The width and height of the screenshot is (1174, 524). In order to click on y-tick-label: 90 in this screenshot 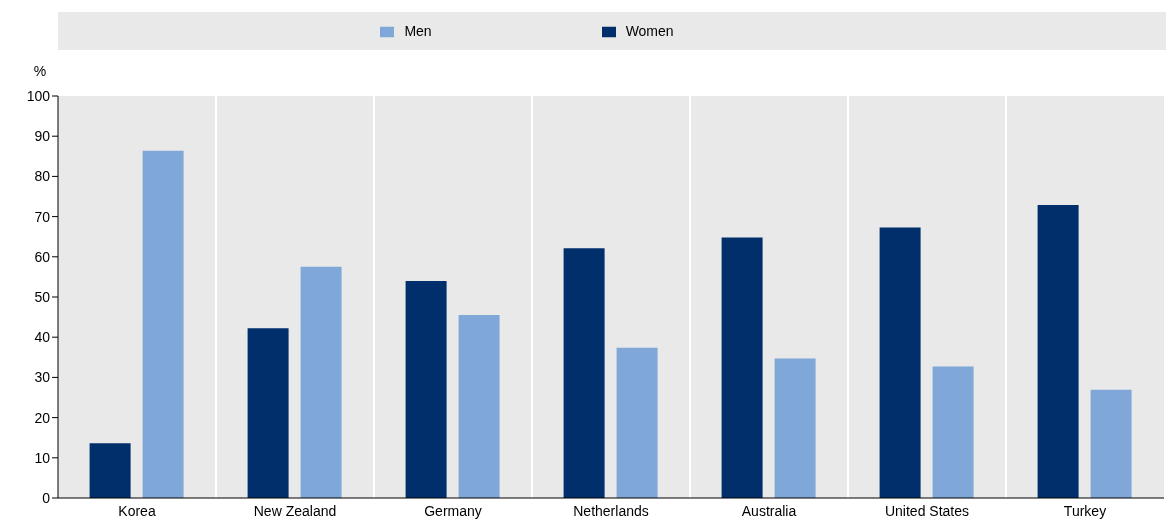, I will do `click(42, 136)`.